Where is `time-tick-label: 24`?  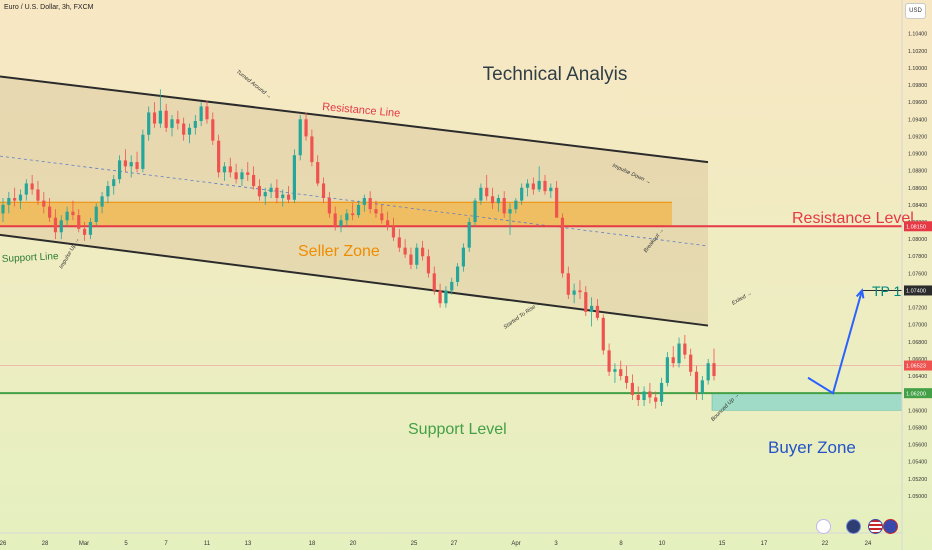 time-tick-label: 24 is located at coordinates (868, 544).